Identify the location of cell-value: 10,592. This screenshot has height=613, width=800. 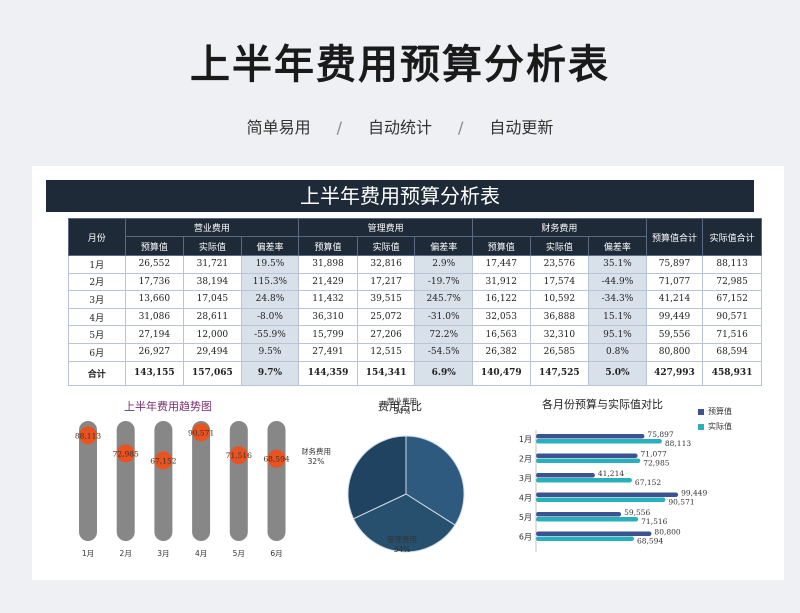
(559, 299).